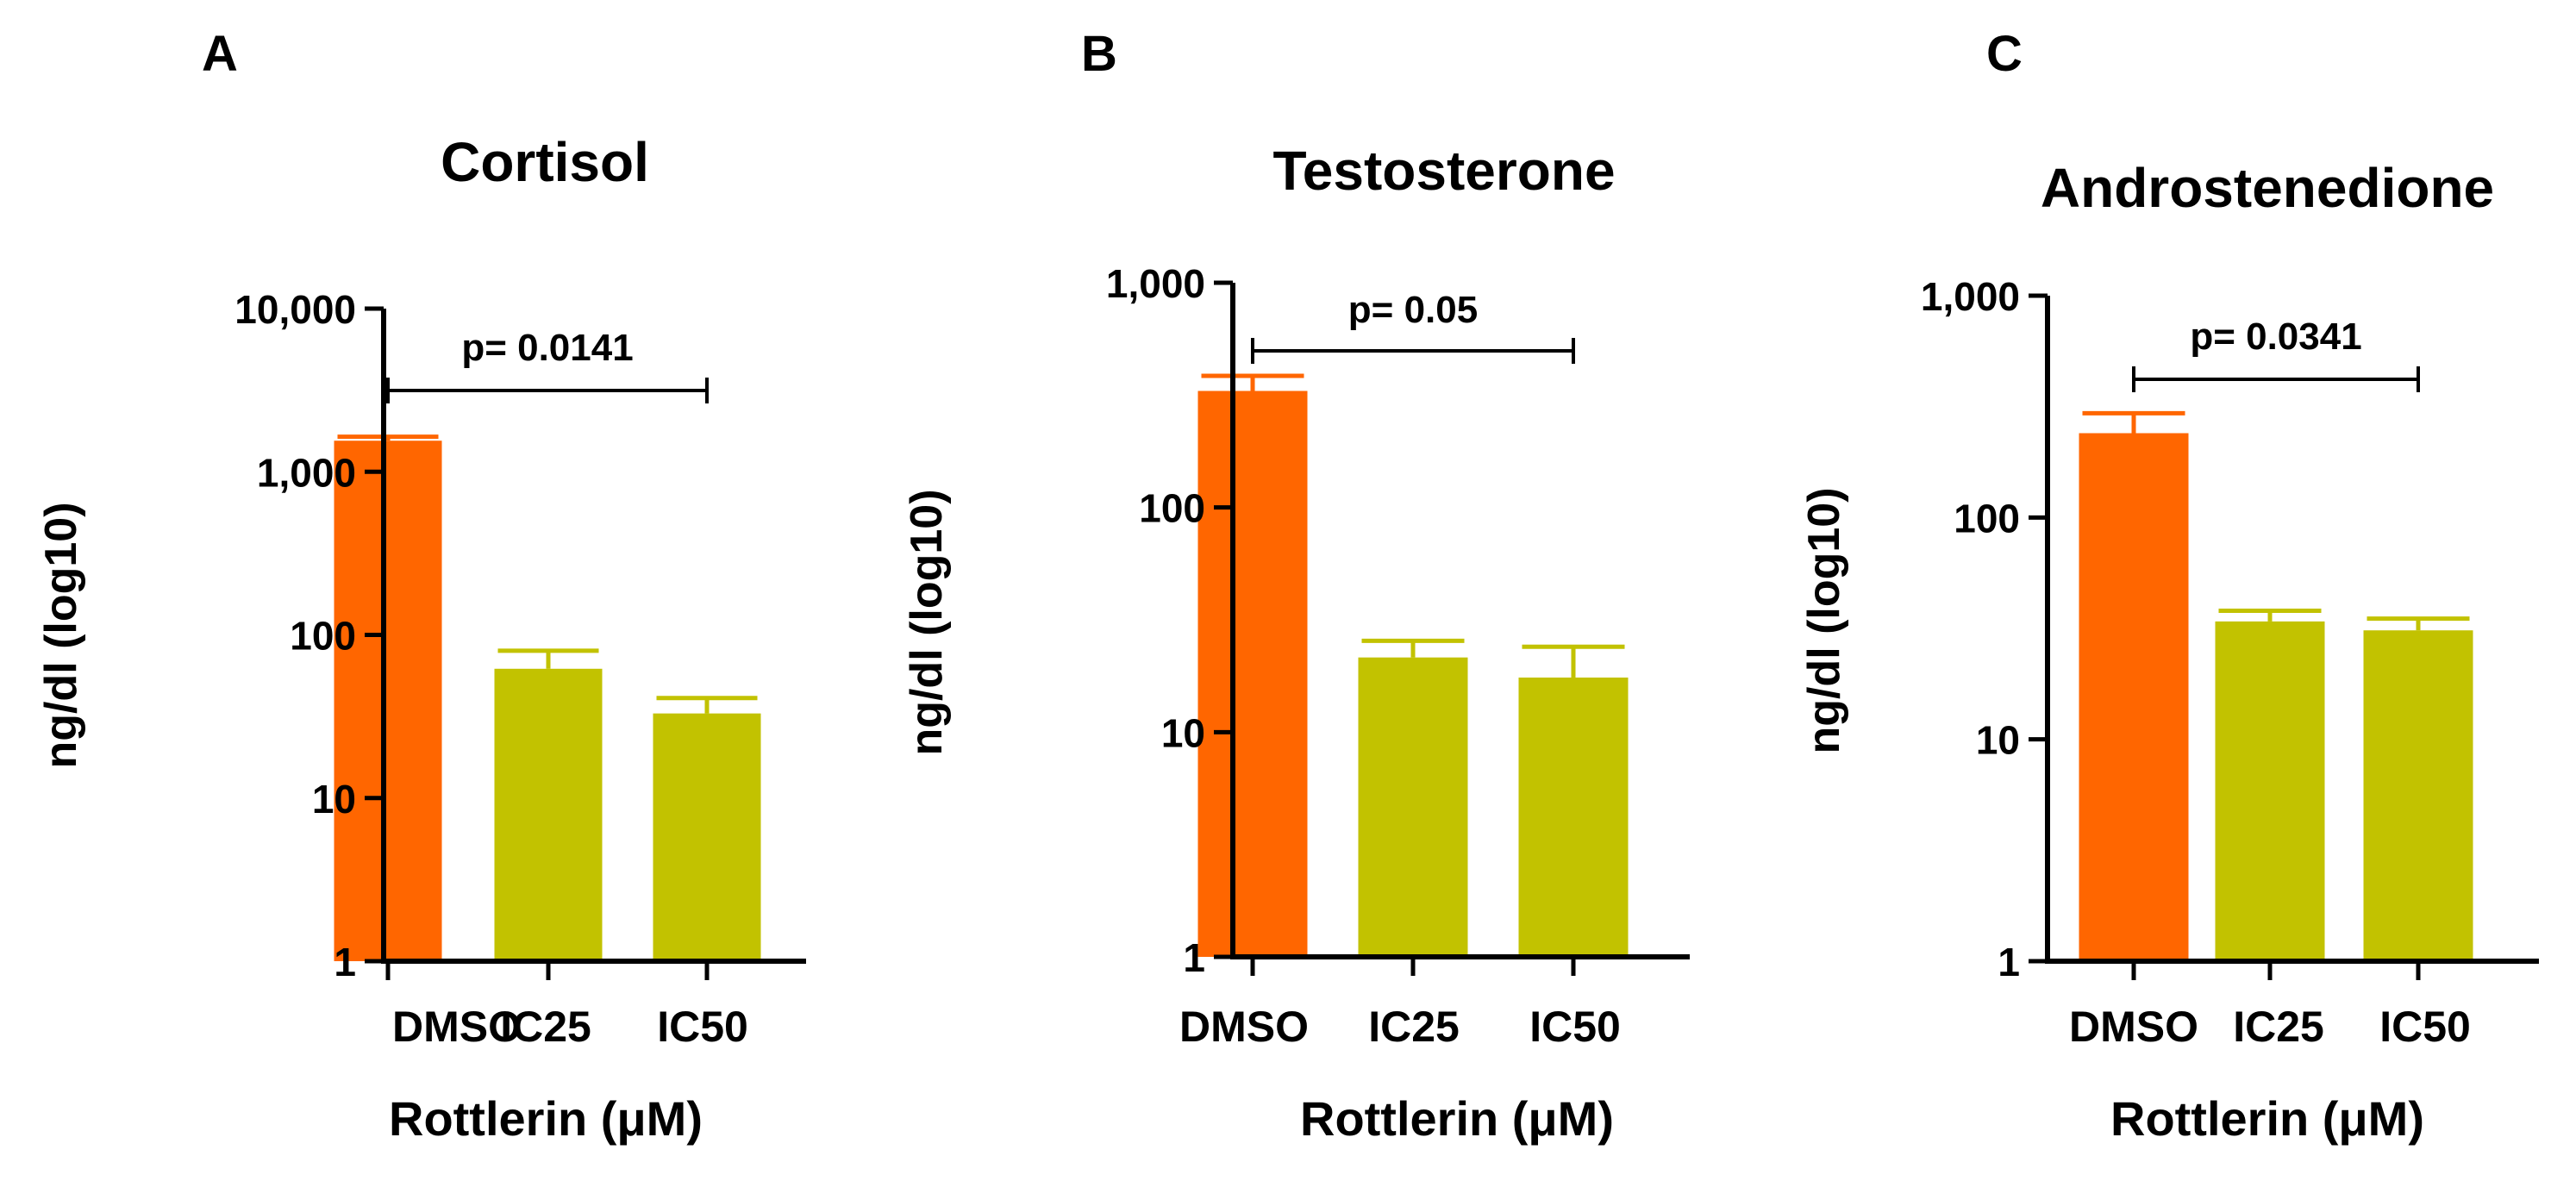 The height and width of the screenshot is (1181, 2576). What do you see at coordinates (295, 310) in the screenshot?
I see `y-tick-label: 10,000` at bounding box center [295, 310].